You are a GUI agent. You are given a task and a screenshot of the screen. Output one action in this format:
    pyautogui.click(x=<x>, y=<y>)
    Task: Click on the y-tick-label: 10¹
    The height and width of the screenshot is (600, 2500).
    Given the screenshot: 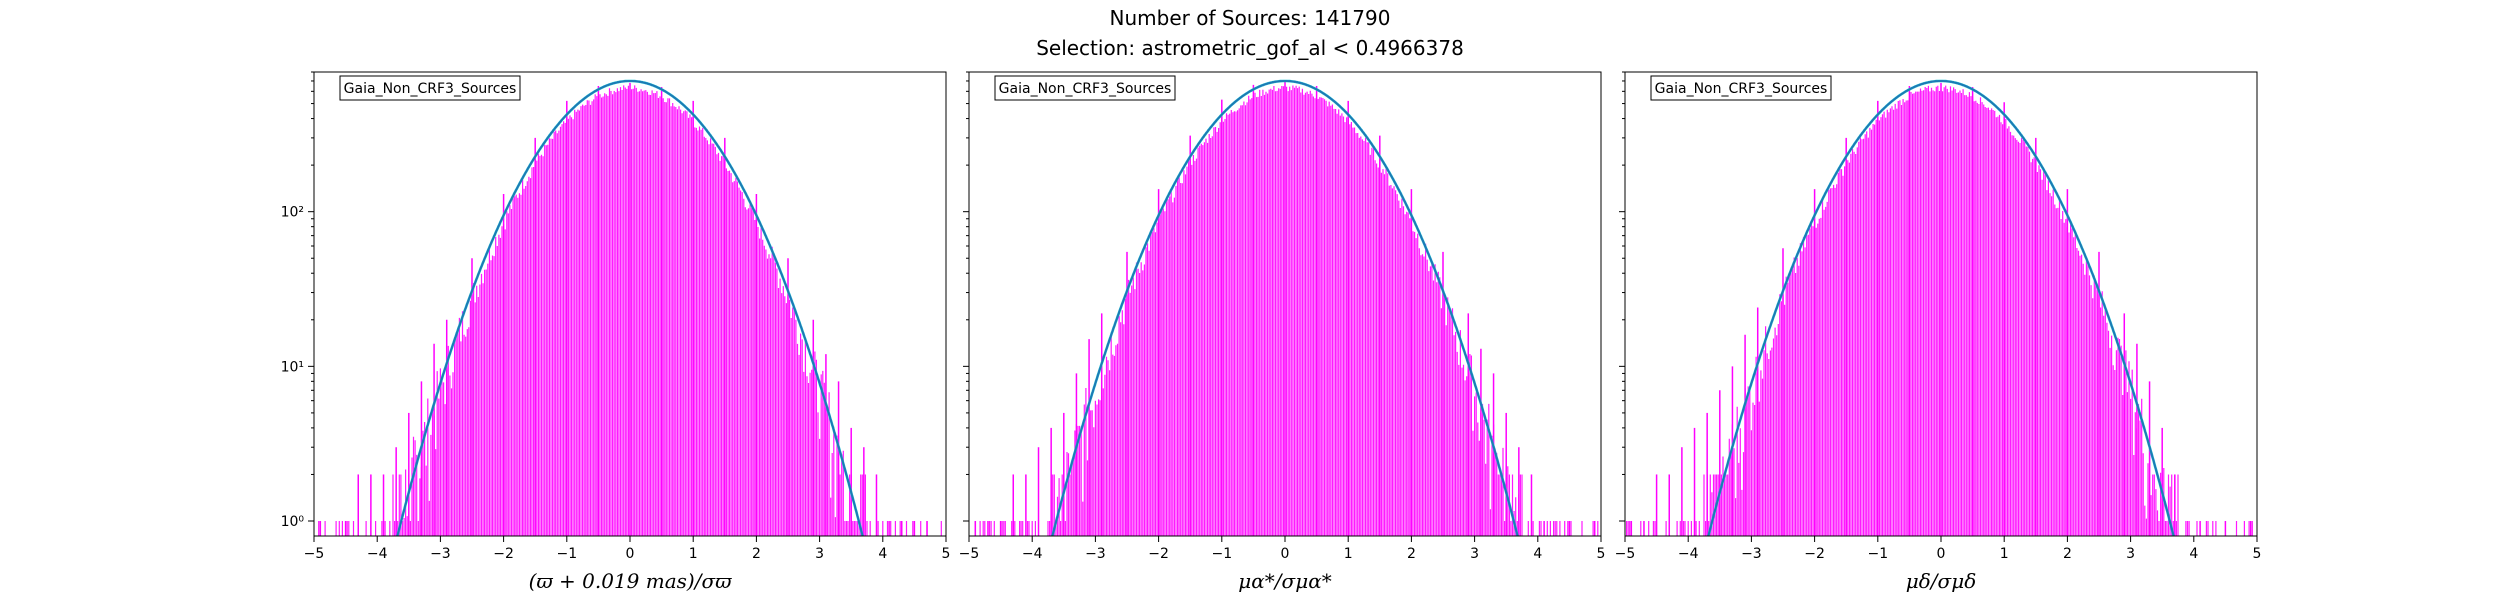 What is the action you would take?
    pyautogui.click(x=292, y=367)
    